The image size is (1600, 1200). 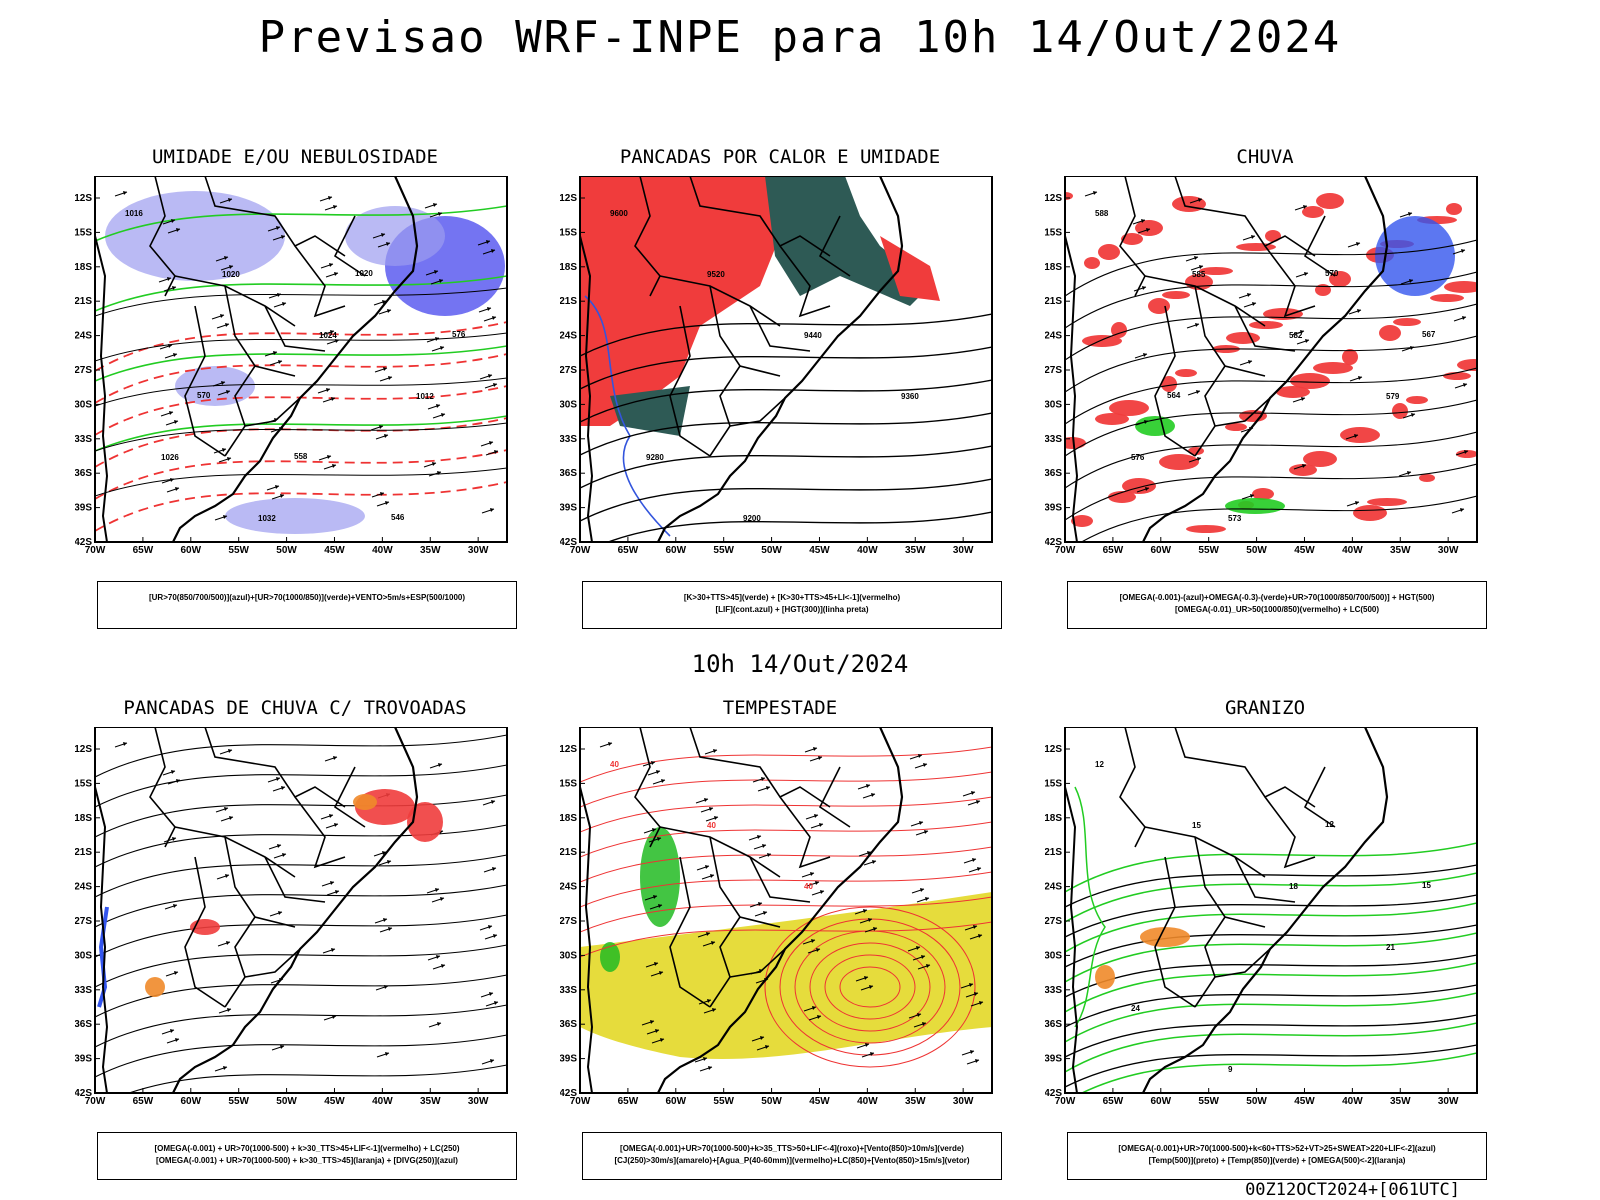 What do you see at coordinates (1053, 267) in the screenshot?
I see `lat-tick-label: 18S` at bounding box center [1053, 267].